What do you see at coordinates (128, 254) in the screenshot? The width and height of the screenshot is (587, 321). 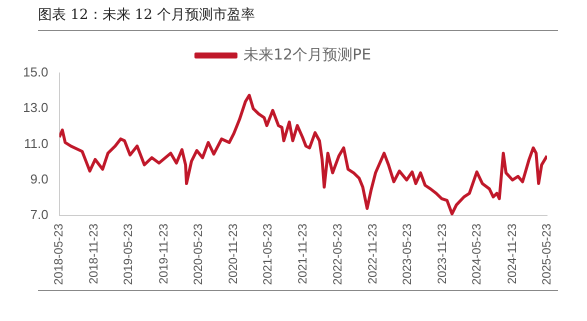 I see `x-tick-label: 2019-05-23` at bounding box center [128, 254].